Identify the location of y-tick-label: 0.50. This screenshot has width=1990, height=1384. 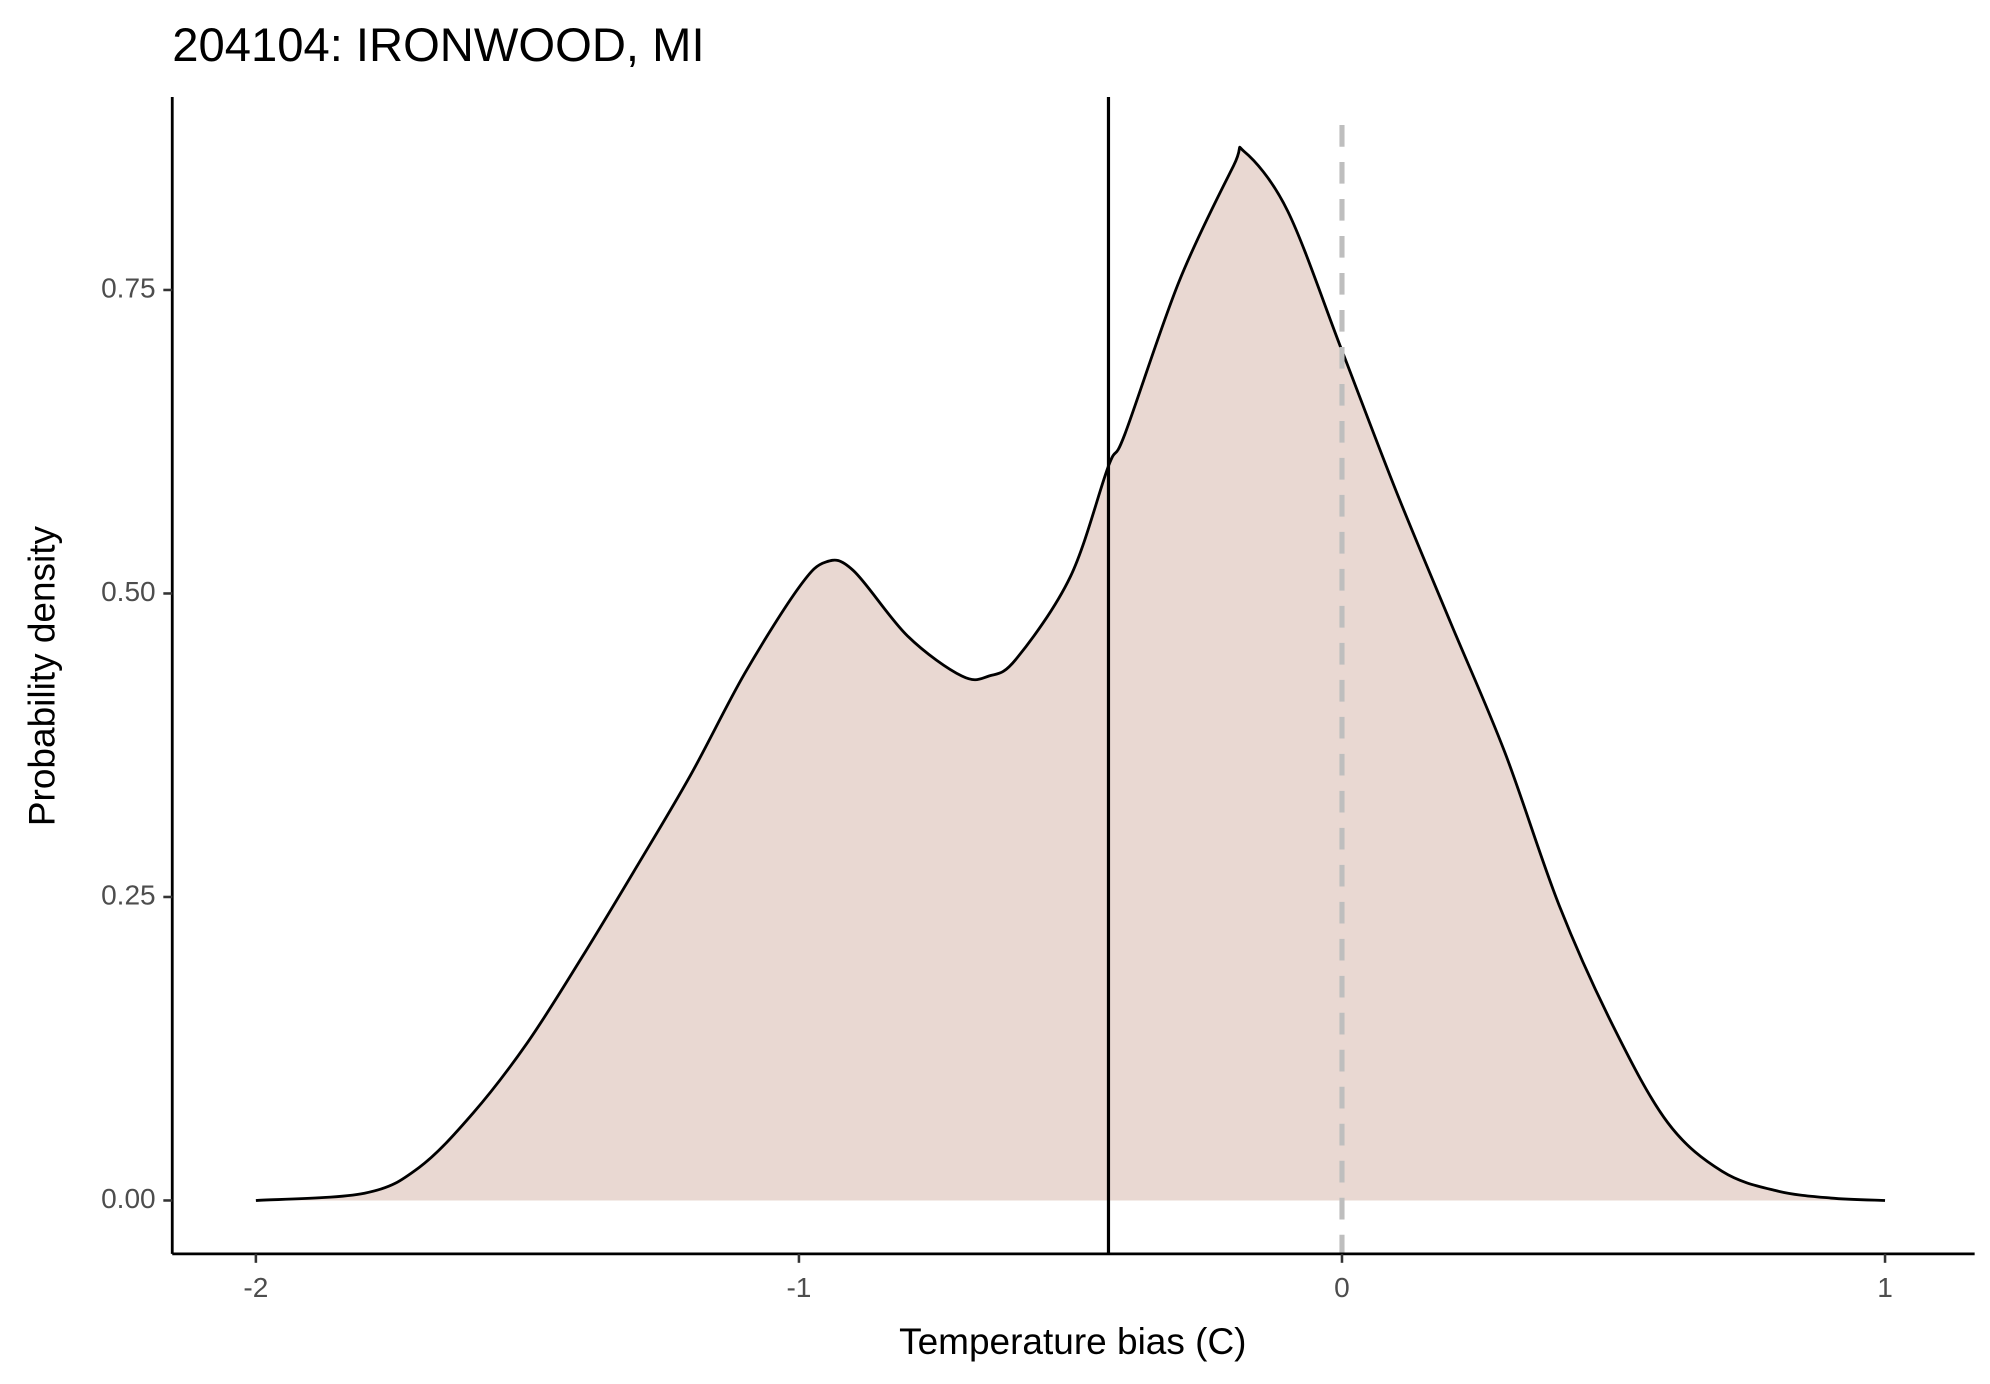
(128, 591).